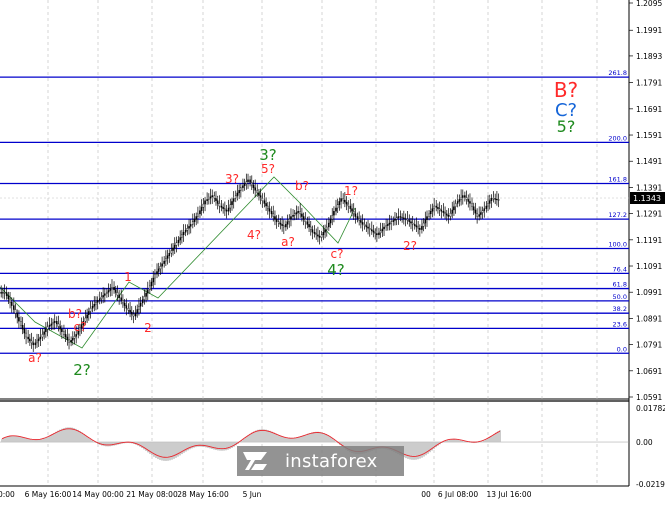  I want to click on fib-label: 0.0, so click(622, 349).